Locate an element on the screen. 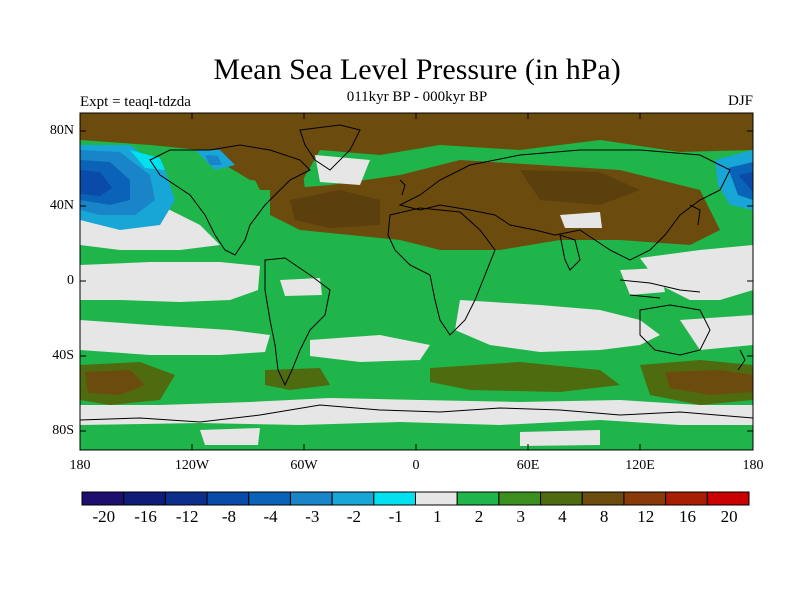 The width and height of the screenshot is (800, 600). colorbar-tick-label: 16 is located at coordinates (687, 516).